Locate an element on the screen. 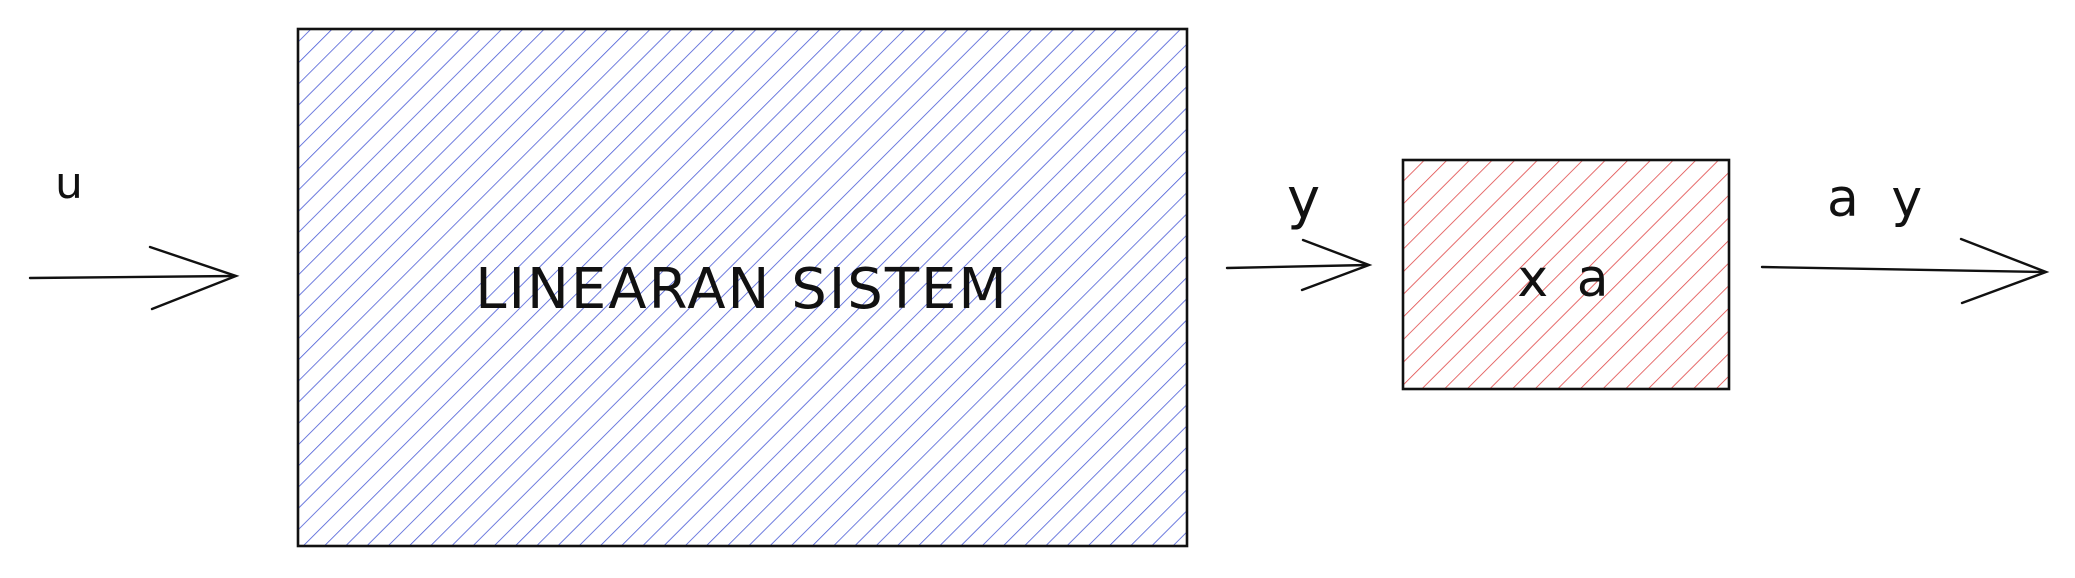 This screenshot has width=2075, height=578. linear-system-label: LINEARAN SISTEM is located at coordinates (741, 289).